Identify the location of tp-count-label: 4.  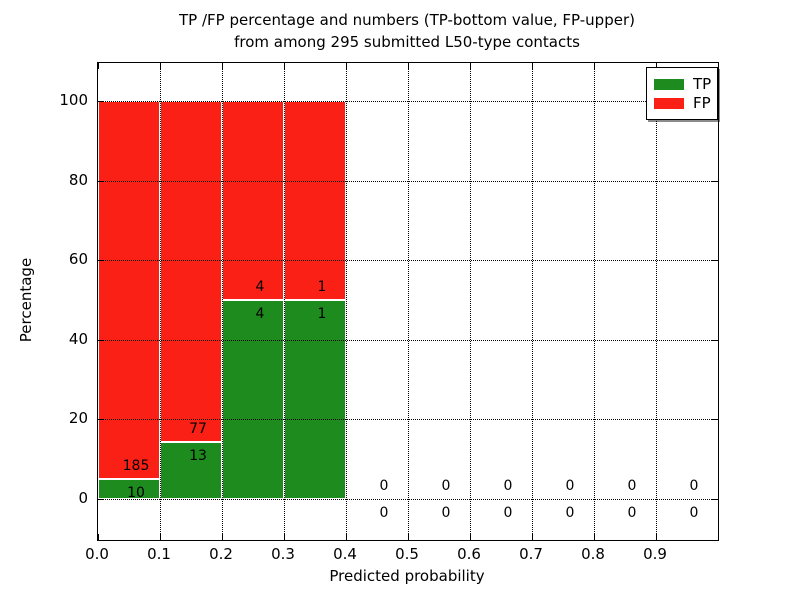
(260, 314).